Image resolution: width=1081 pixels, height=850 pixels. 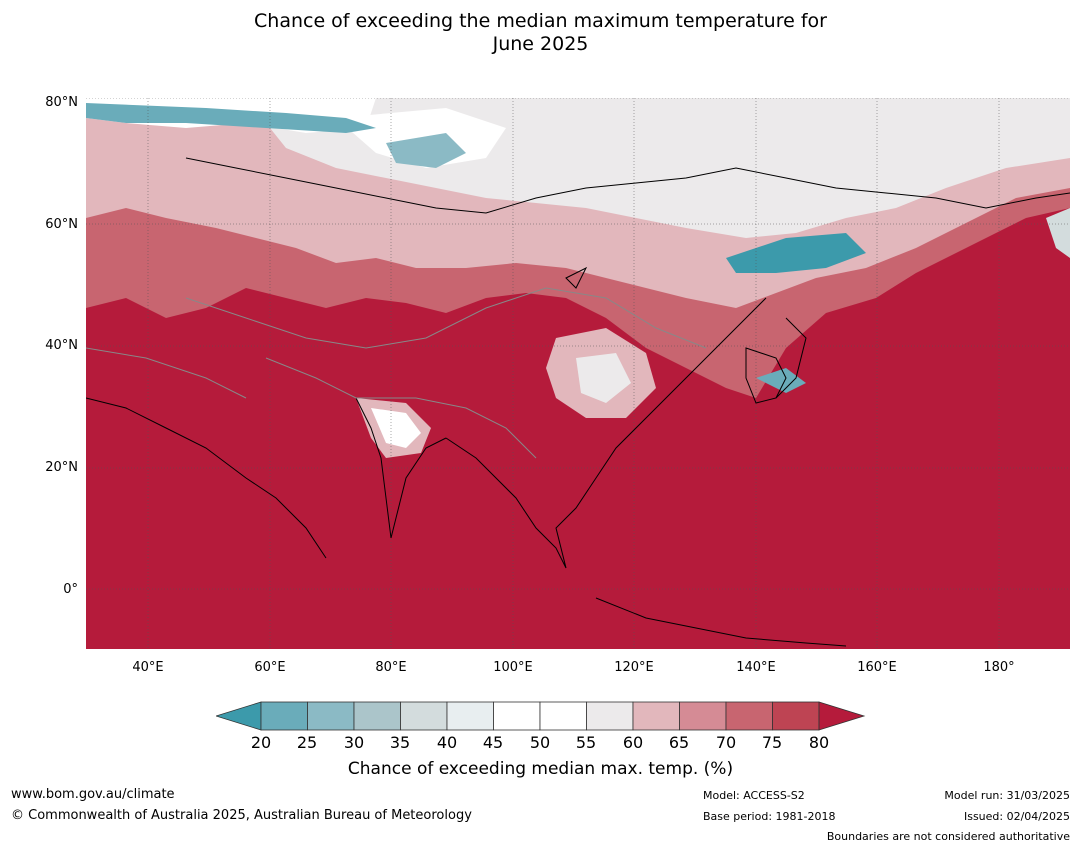 What do you see at coordinates (772, 742) in the screenshot?
I see `colorbar-tick-75: 75` at bounding box center [772, 742].